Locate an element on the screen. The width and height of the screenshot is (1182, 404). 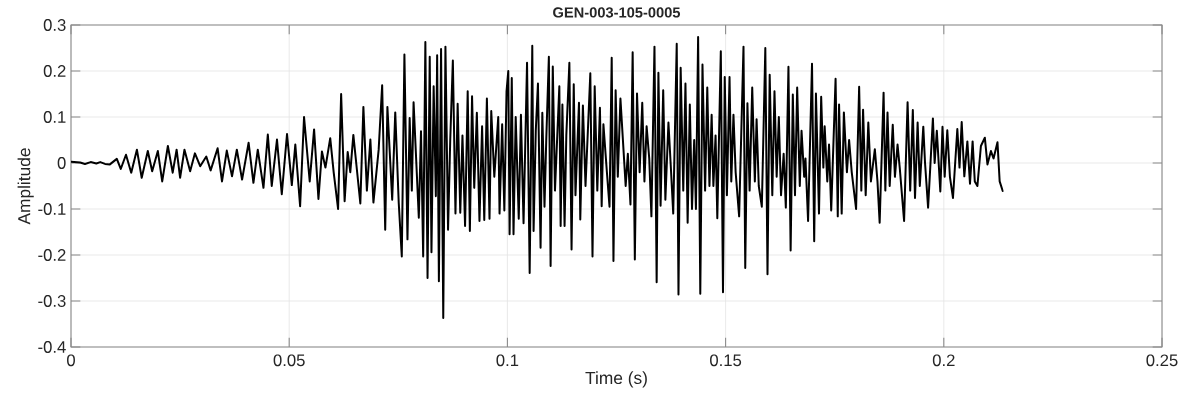
y-tick-label: -0.4 is located at coordinates (52, 347).